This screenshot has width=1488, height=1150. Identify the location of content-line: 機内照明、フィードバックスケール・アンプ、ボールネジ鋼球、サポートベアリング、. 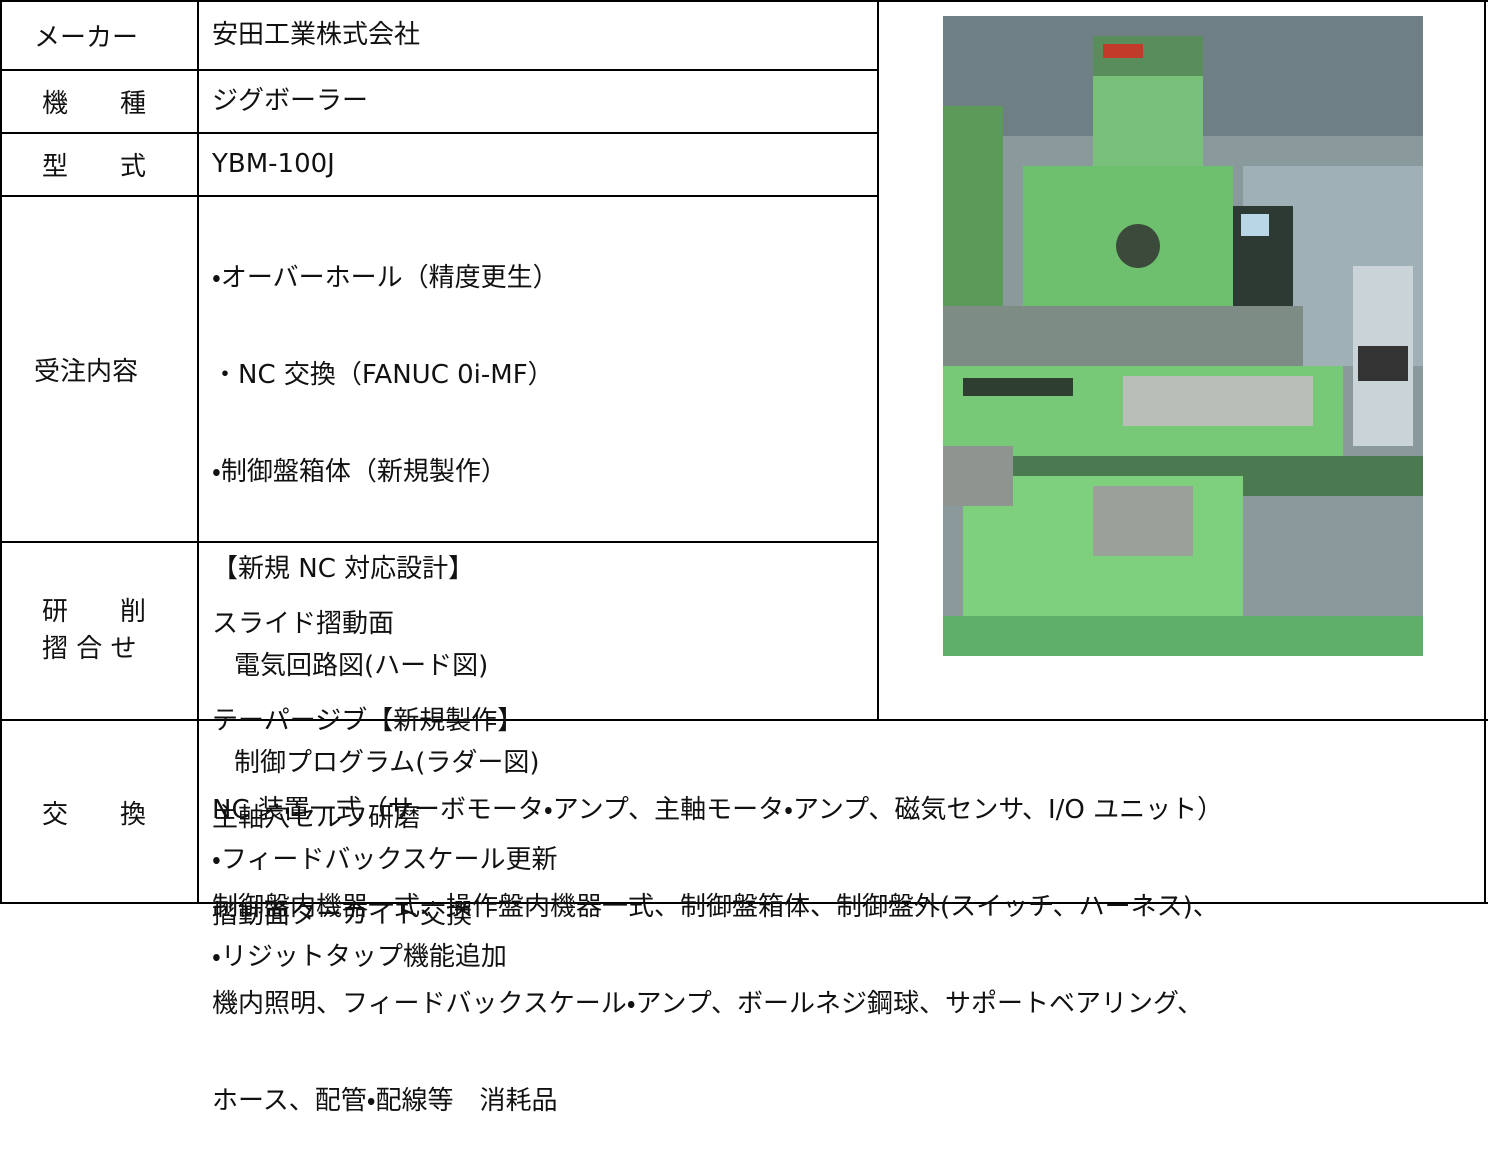
(708, 1004).